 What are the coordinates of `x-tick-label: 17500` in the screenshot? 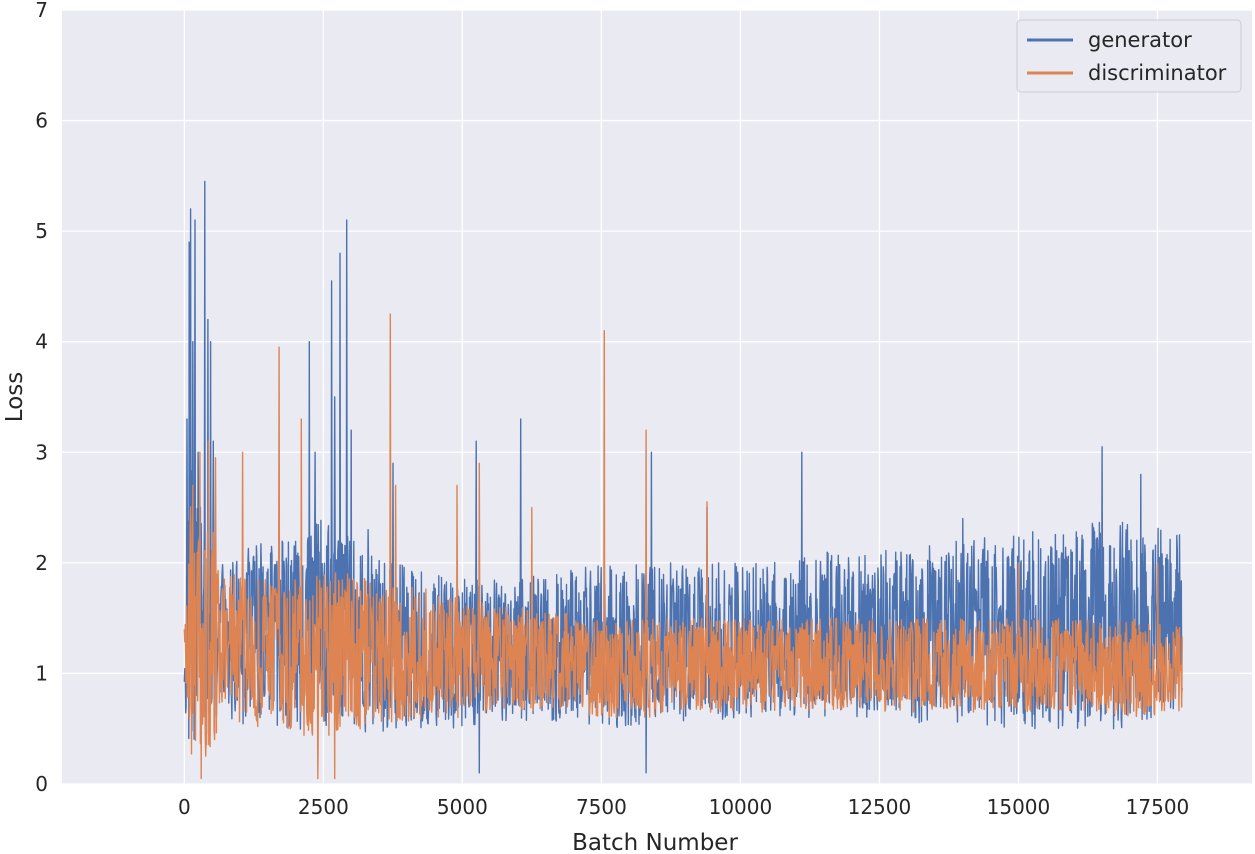 It's located at (1158, 807).